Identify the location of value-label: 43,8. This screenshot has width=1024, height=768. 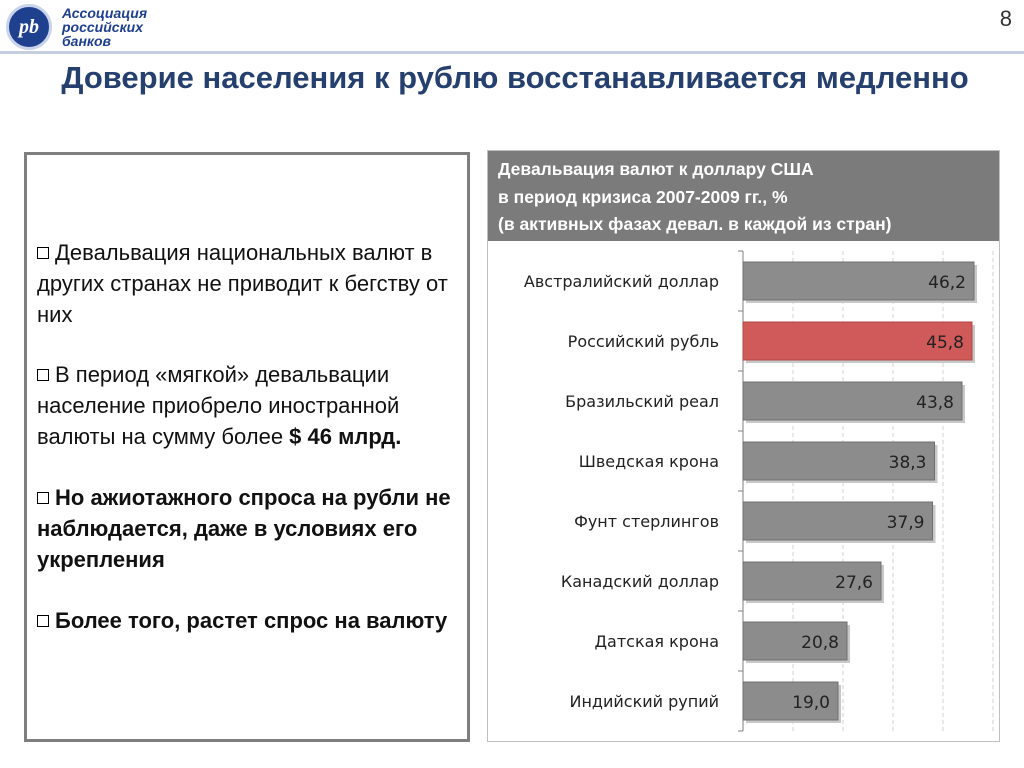
(935, 403).